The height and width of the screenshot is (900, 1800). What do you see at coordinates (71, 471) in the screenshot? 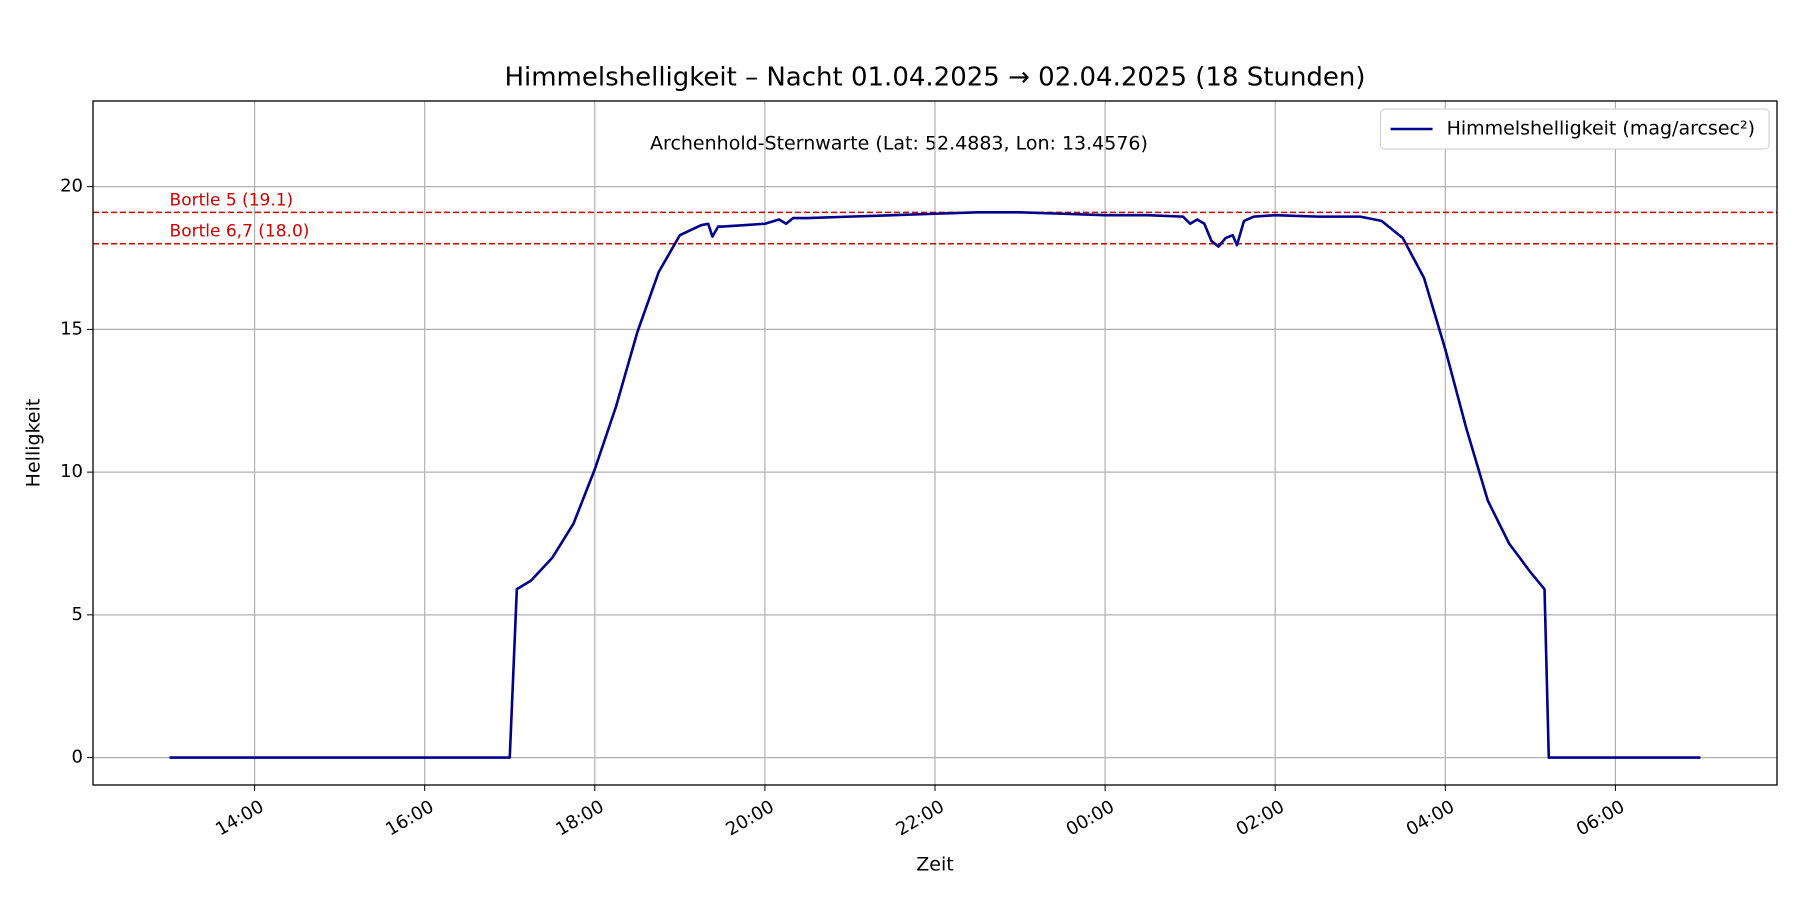
I see `y-tick-label: 10` at bounding box center [71, 471].